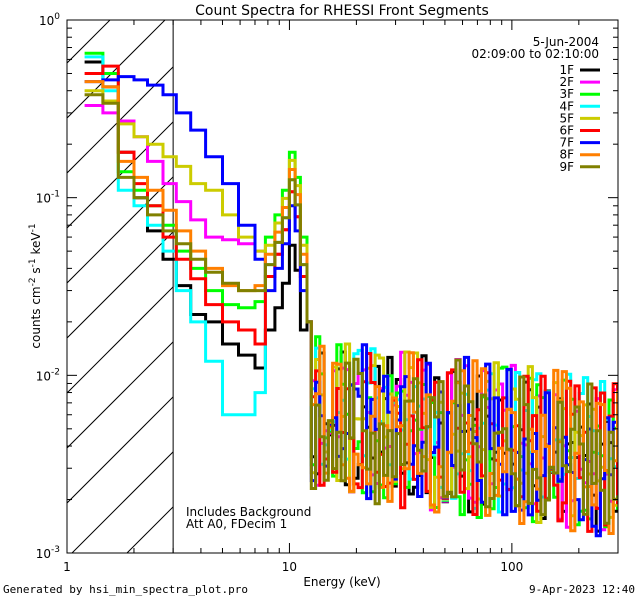 The height and width of the screenshot is (600, 640). I want to click on footer-generated-by: Generated by hsi_min_spectra_plot.pro, so click(126, 589).